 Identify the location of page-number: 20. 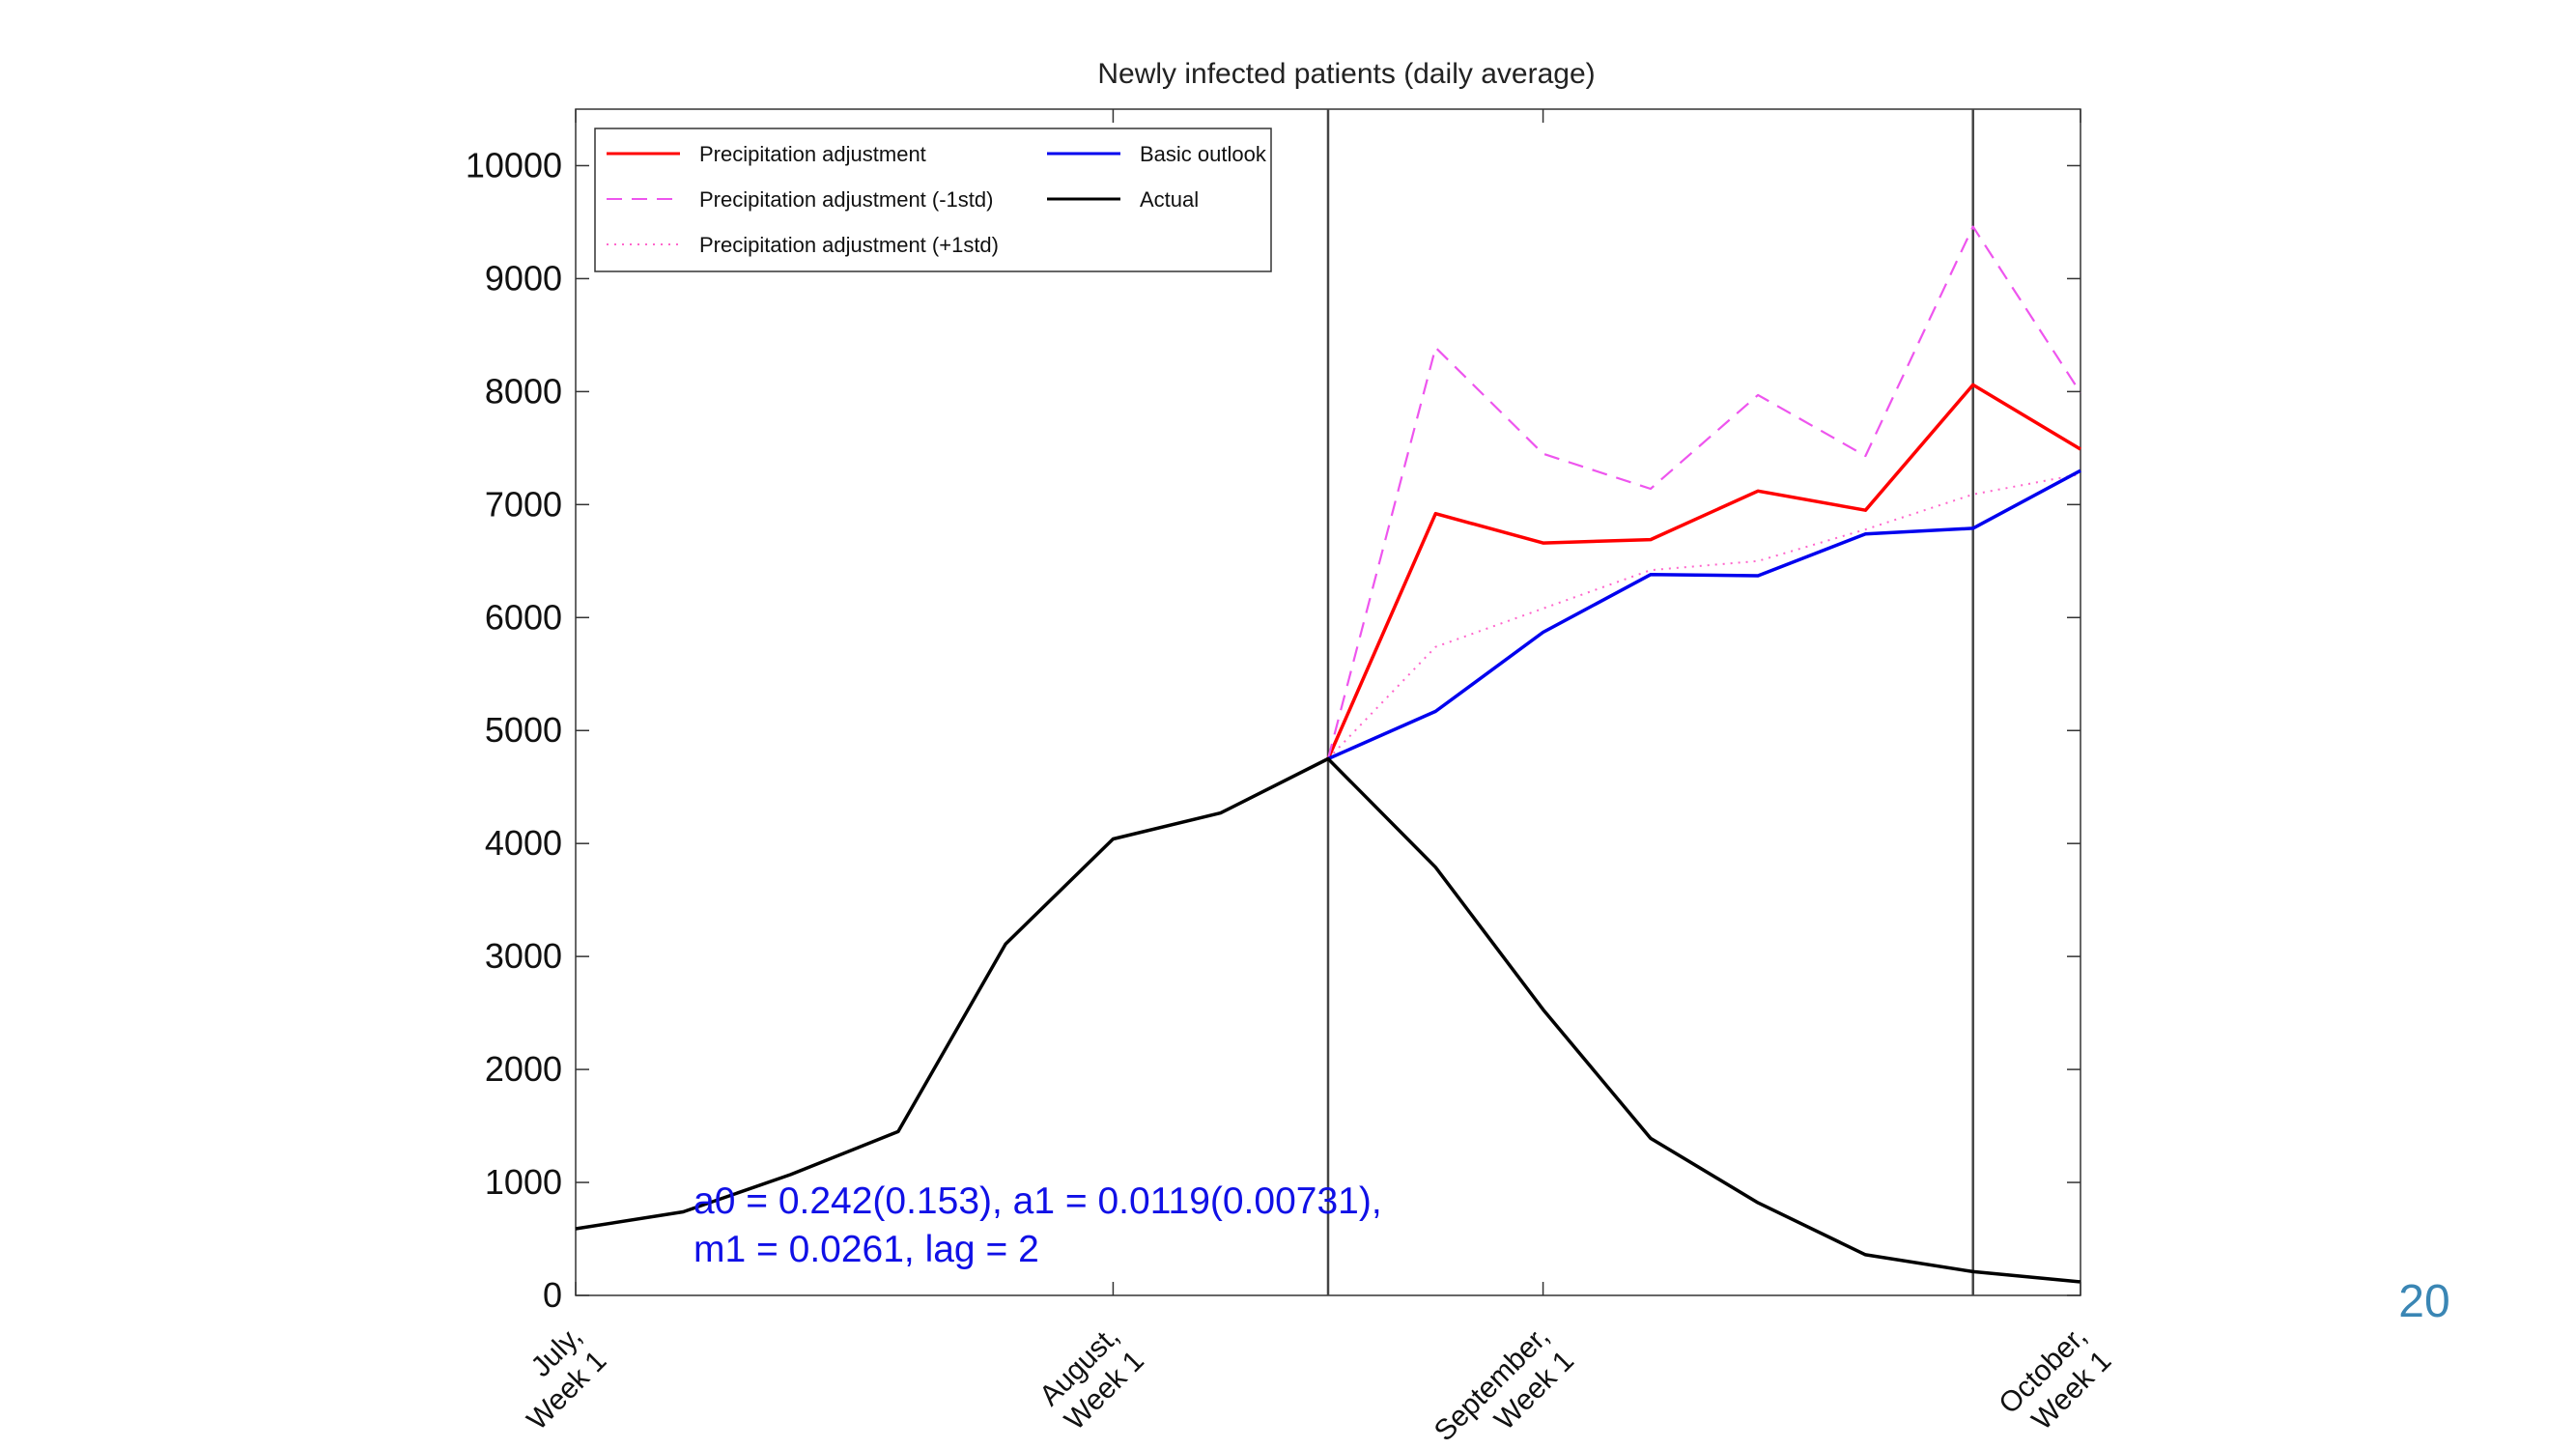
(2424, 1301).